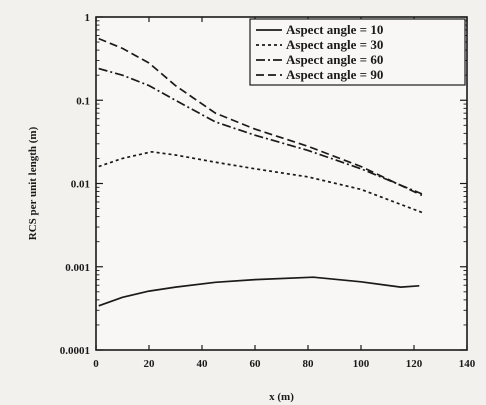 The width and height of the screenshot is (486, 405). I want to click on legend-box, so click(357, 52).